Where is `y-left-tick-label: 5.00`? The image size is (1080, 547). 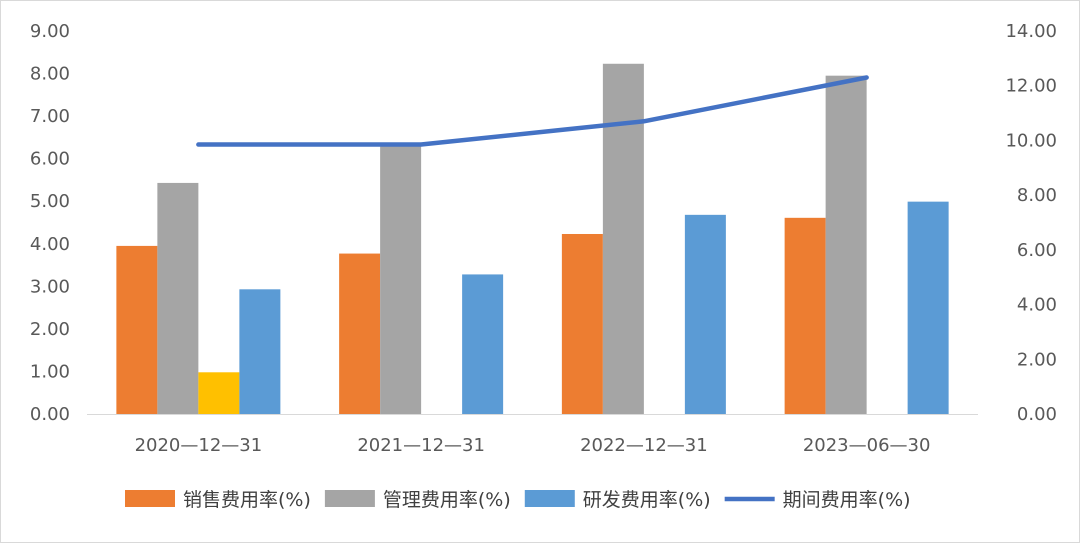
y-left-tick-label: 5.00 is located at coordinates (50, 201).